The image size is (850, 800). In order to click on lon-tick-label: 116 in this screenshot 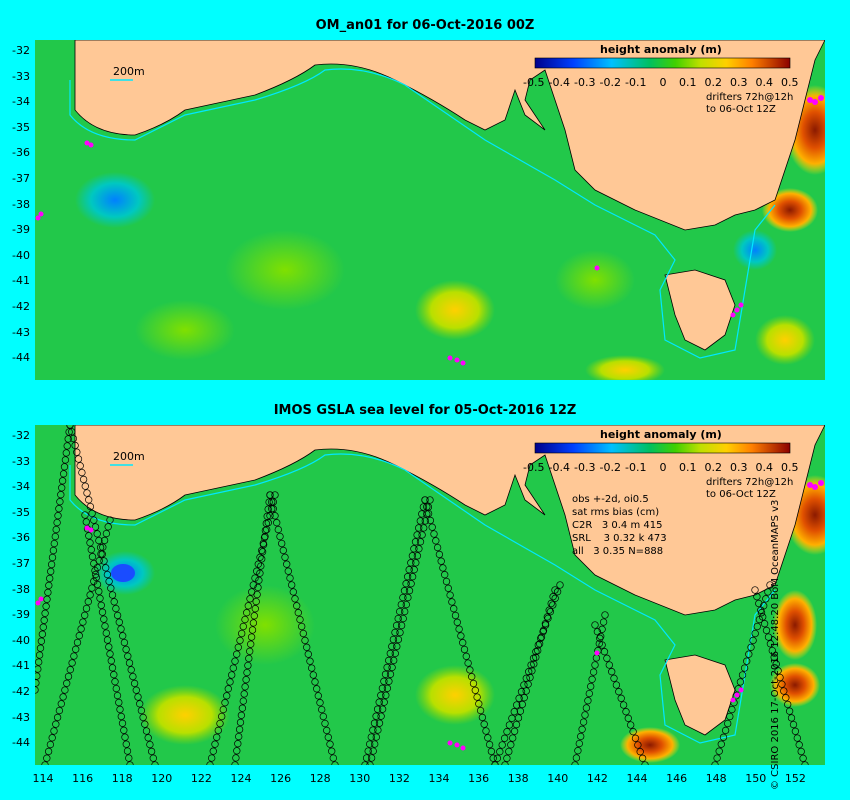, I will do `click(83, 778)`.